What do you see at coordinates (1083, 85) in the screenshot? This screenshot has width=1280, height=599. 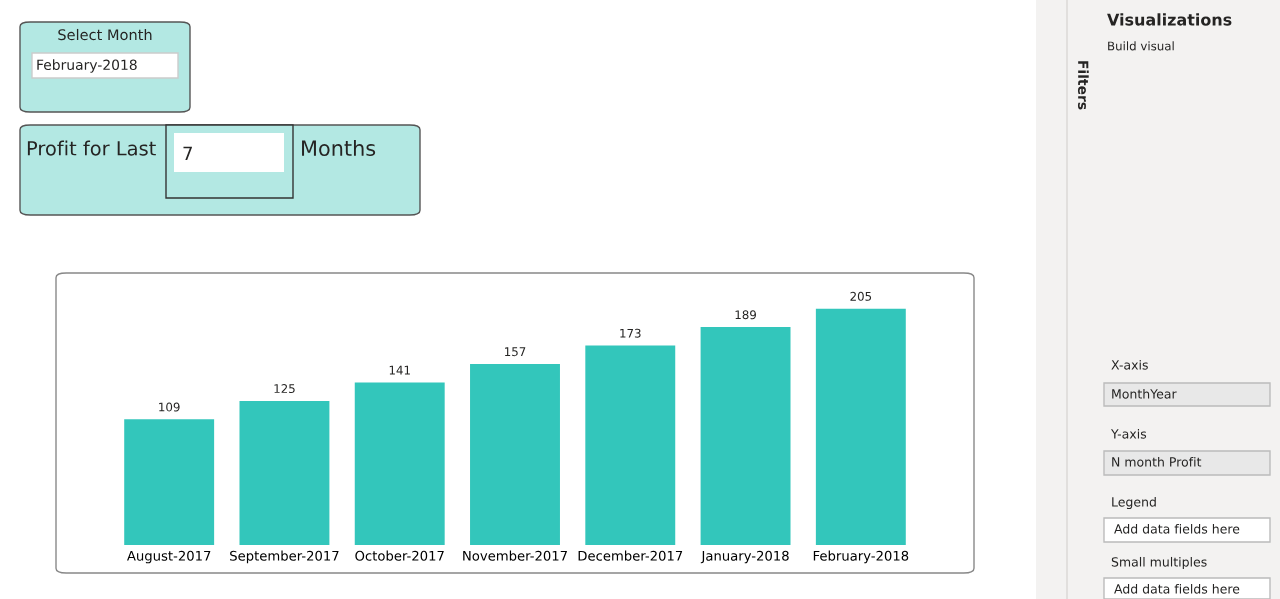 I see `text: Filters` at bounding box center [1083, 85].